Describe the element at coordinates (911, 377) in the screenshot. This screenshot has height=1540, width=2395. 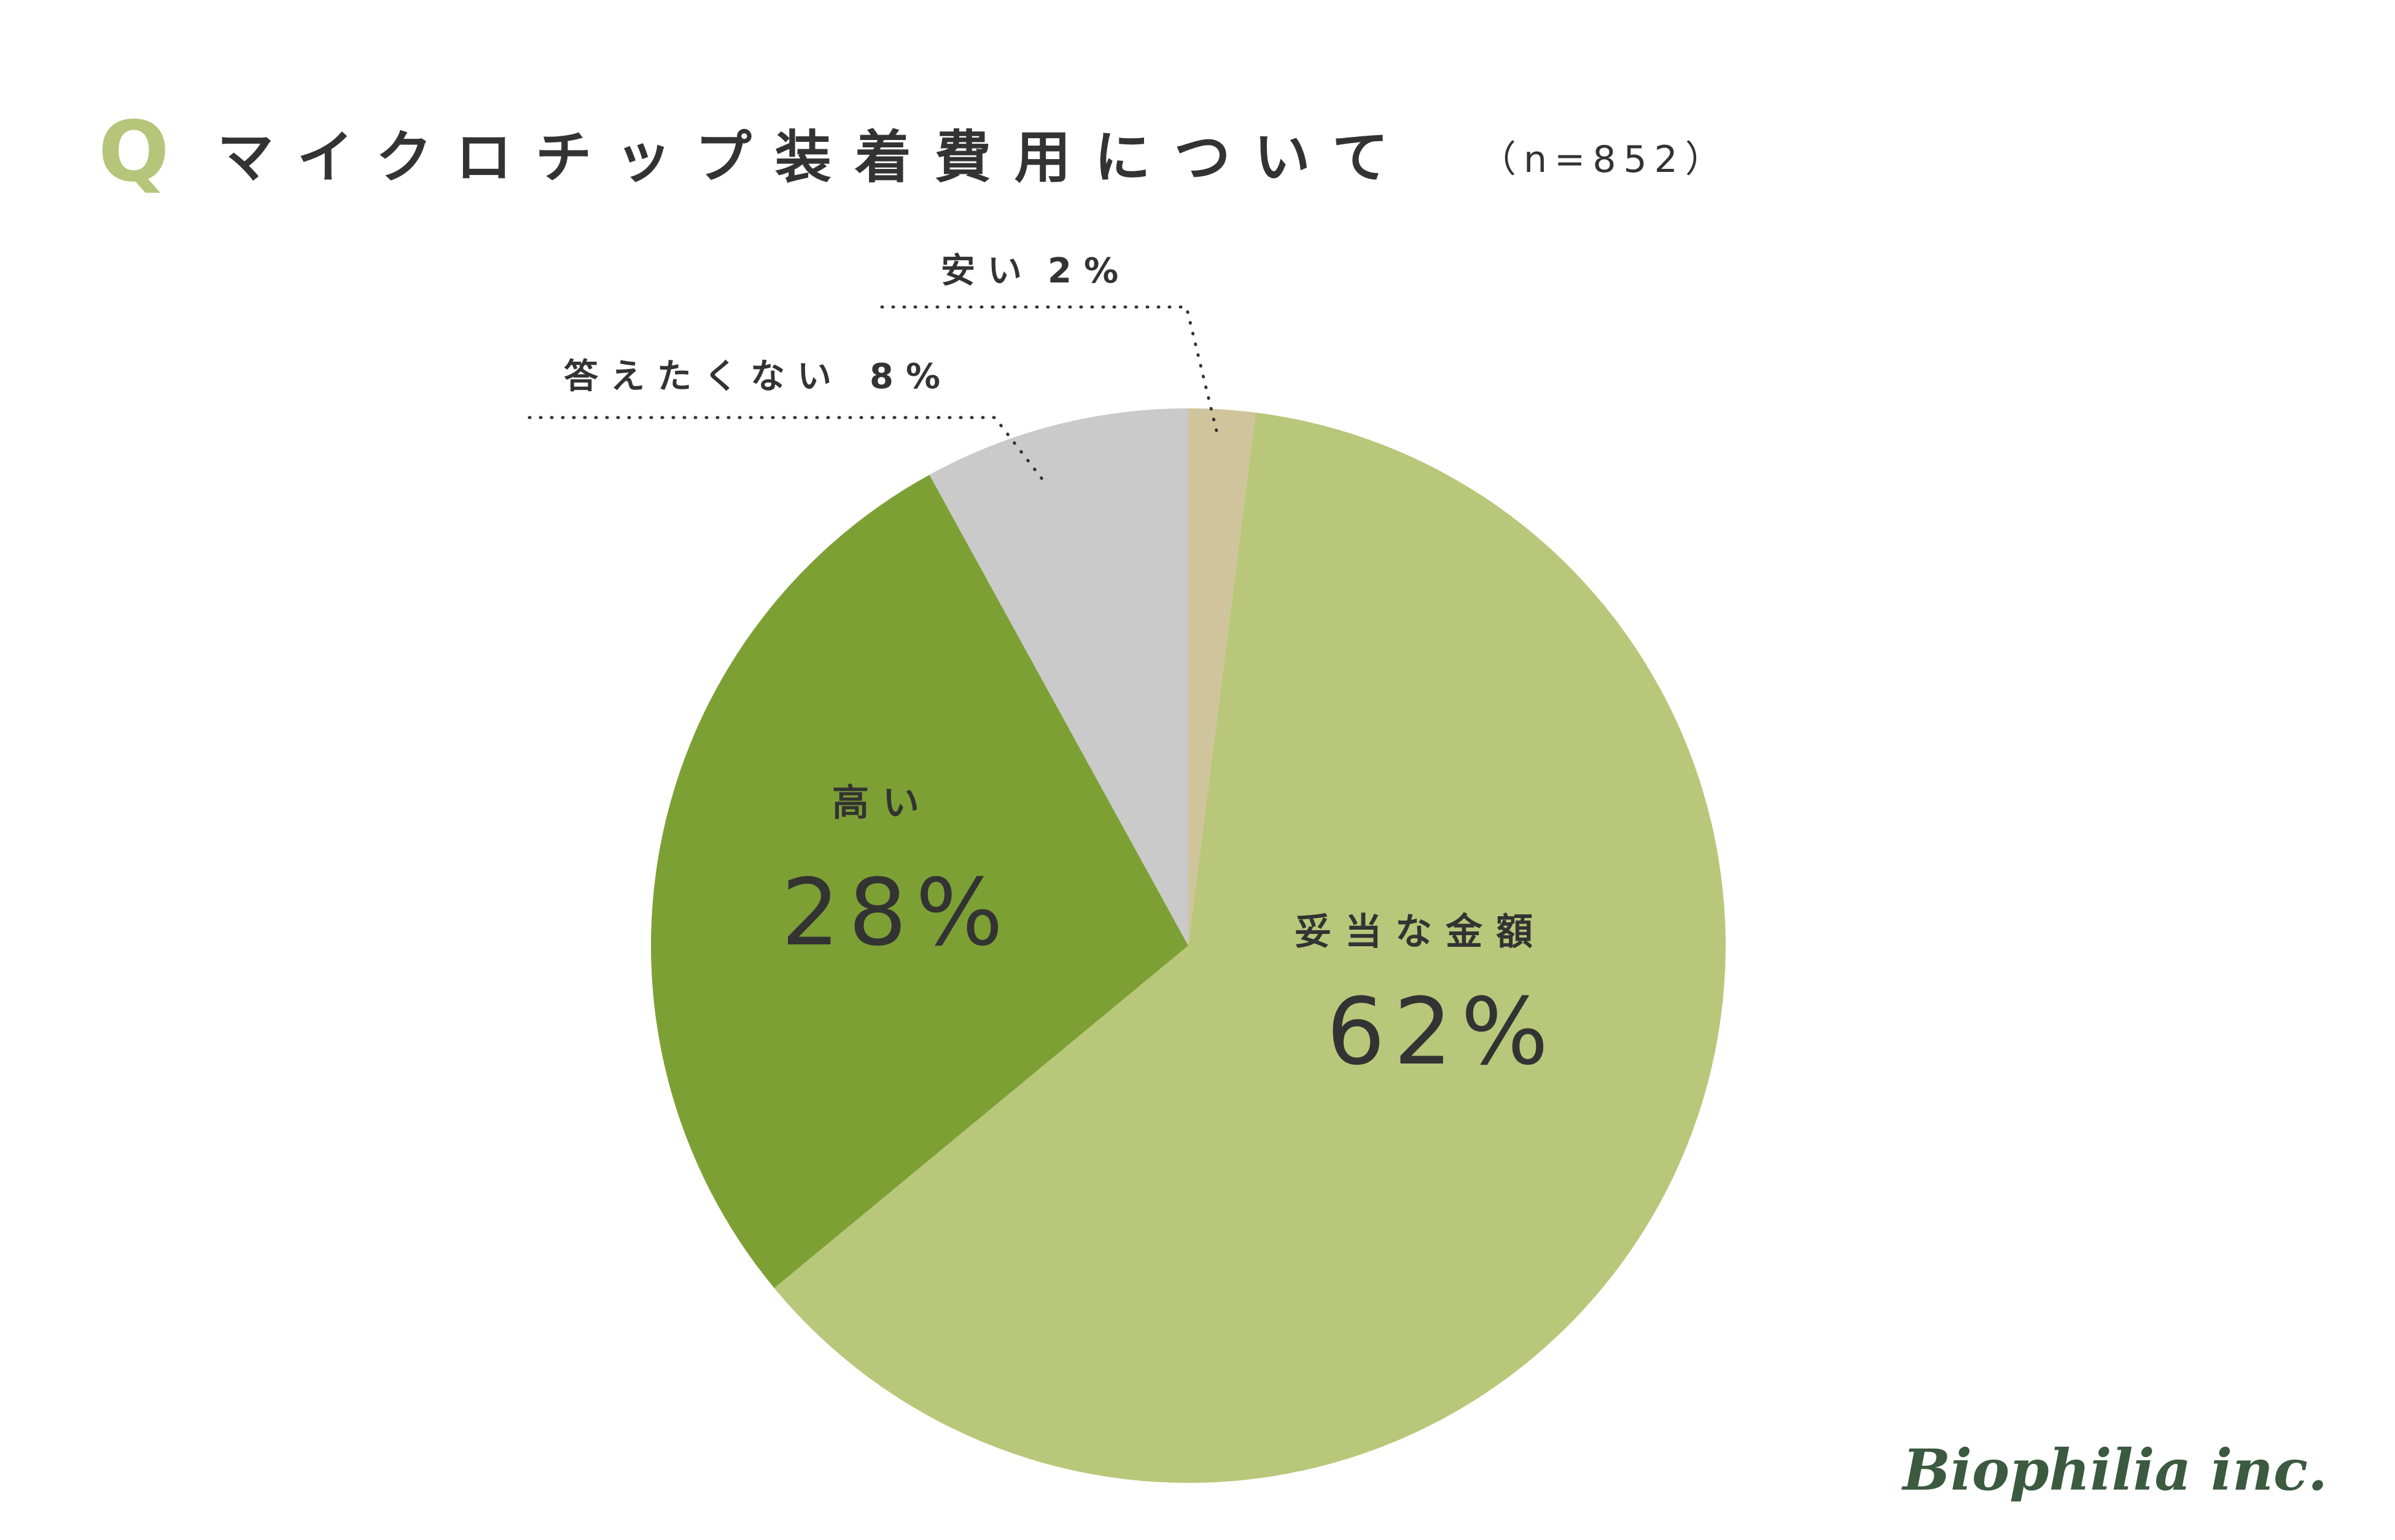
I see `label-no-answer-value: 8%` at that location.